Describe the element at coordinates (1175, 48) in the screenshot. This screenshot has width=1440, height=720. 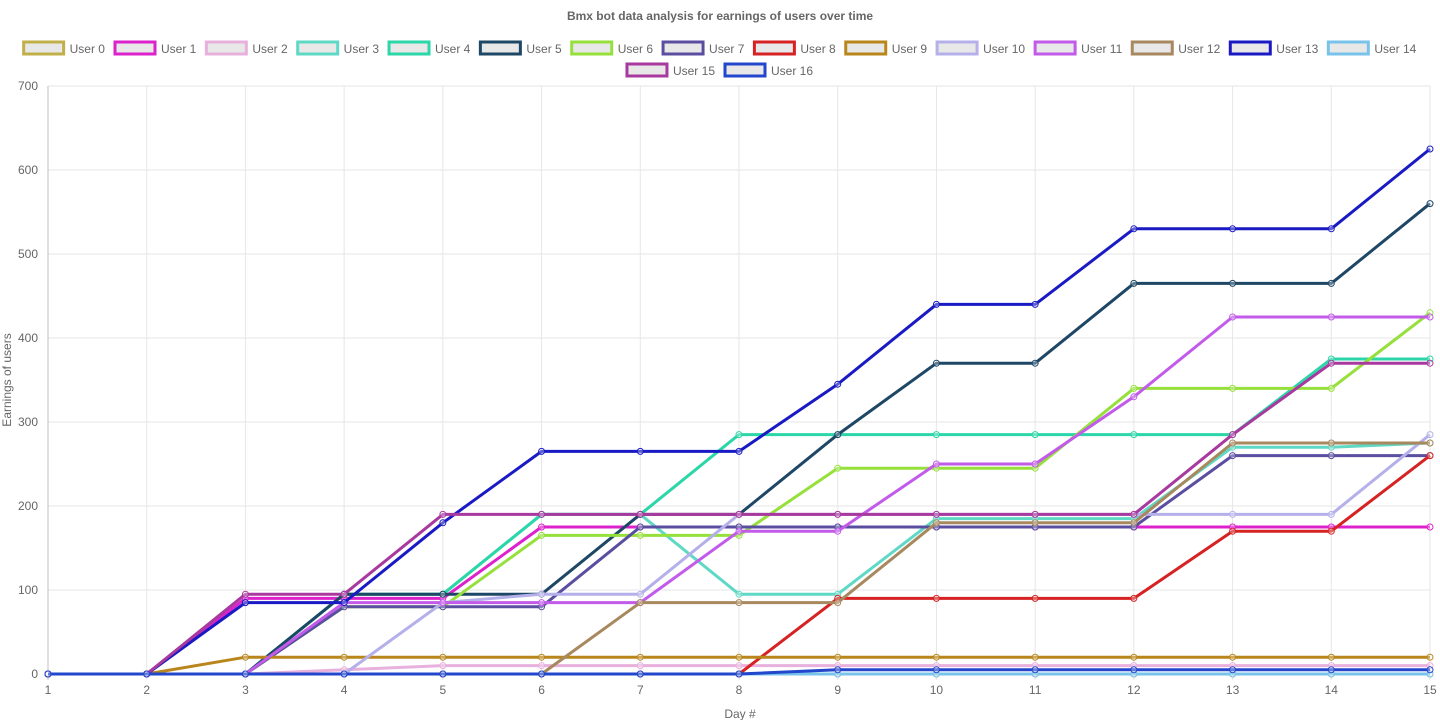
I see `legend-item: User 12` at that location.